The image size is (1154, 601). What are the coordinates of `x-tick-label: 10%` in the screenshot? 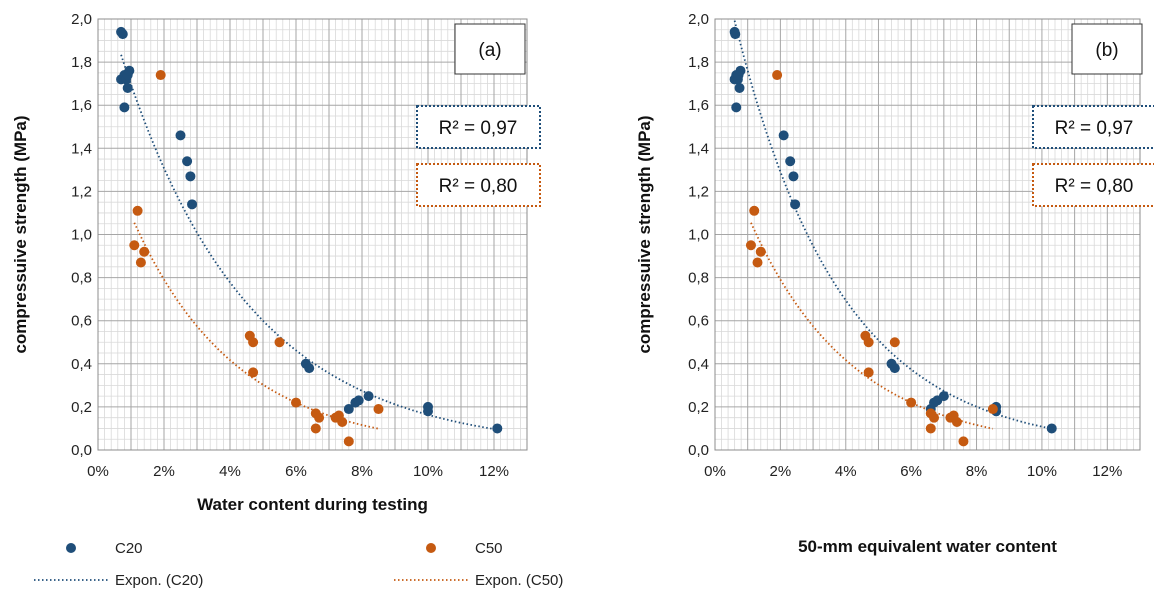 It's located at (428, 471).